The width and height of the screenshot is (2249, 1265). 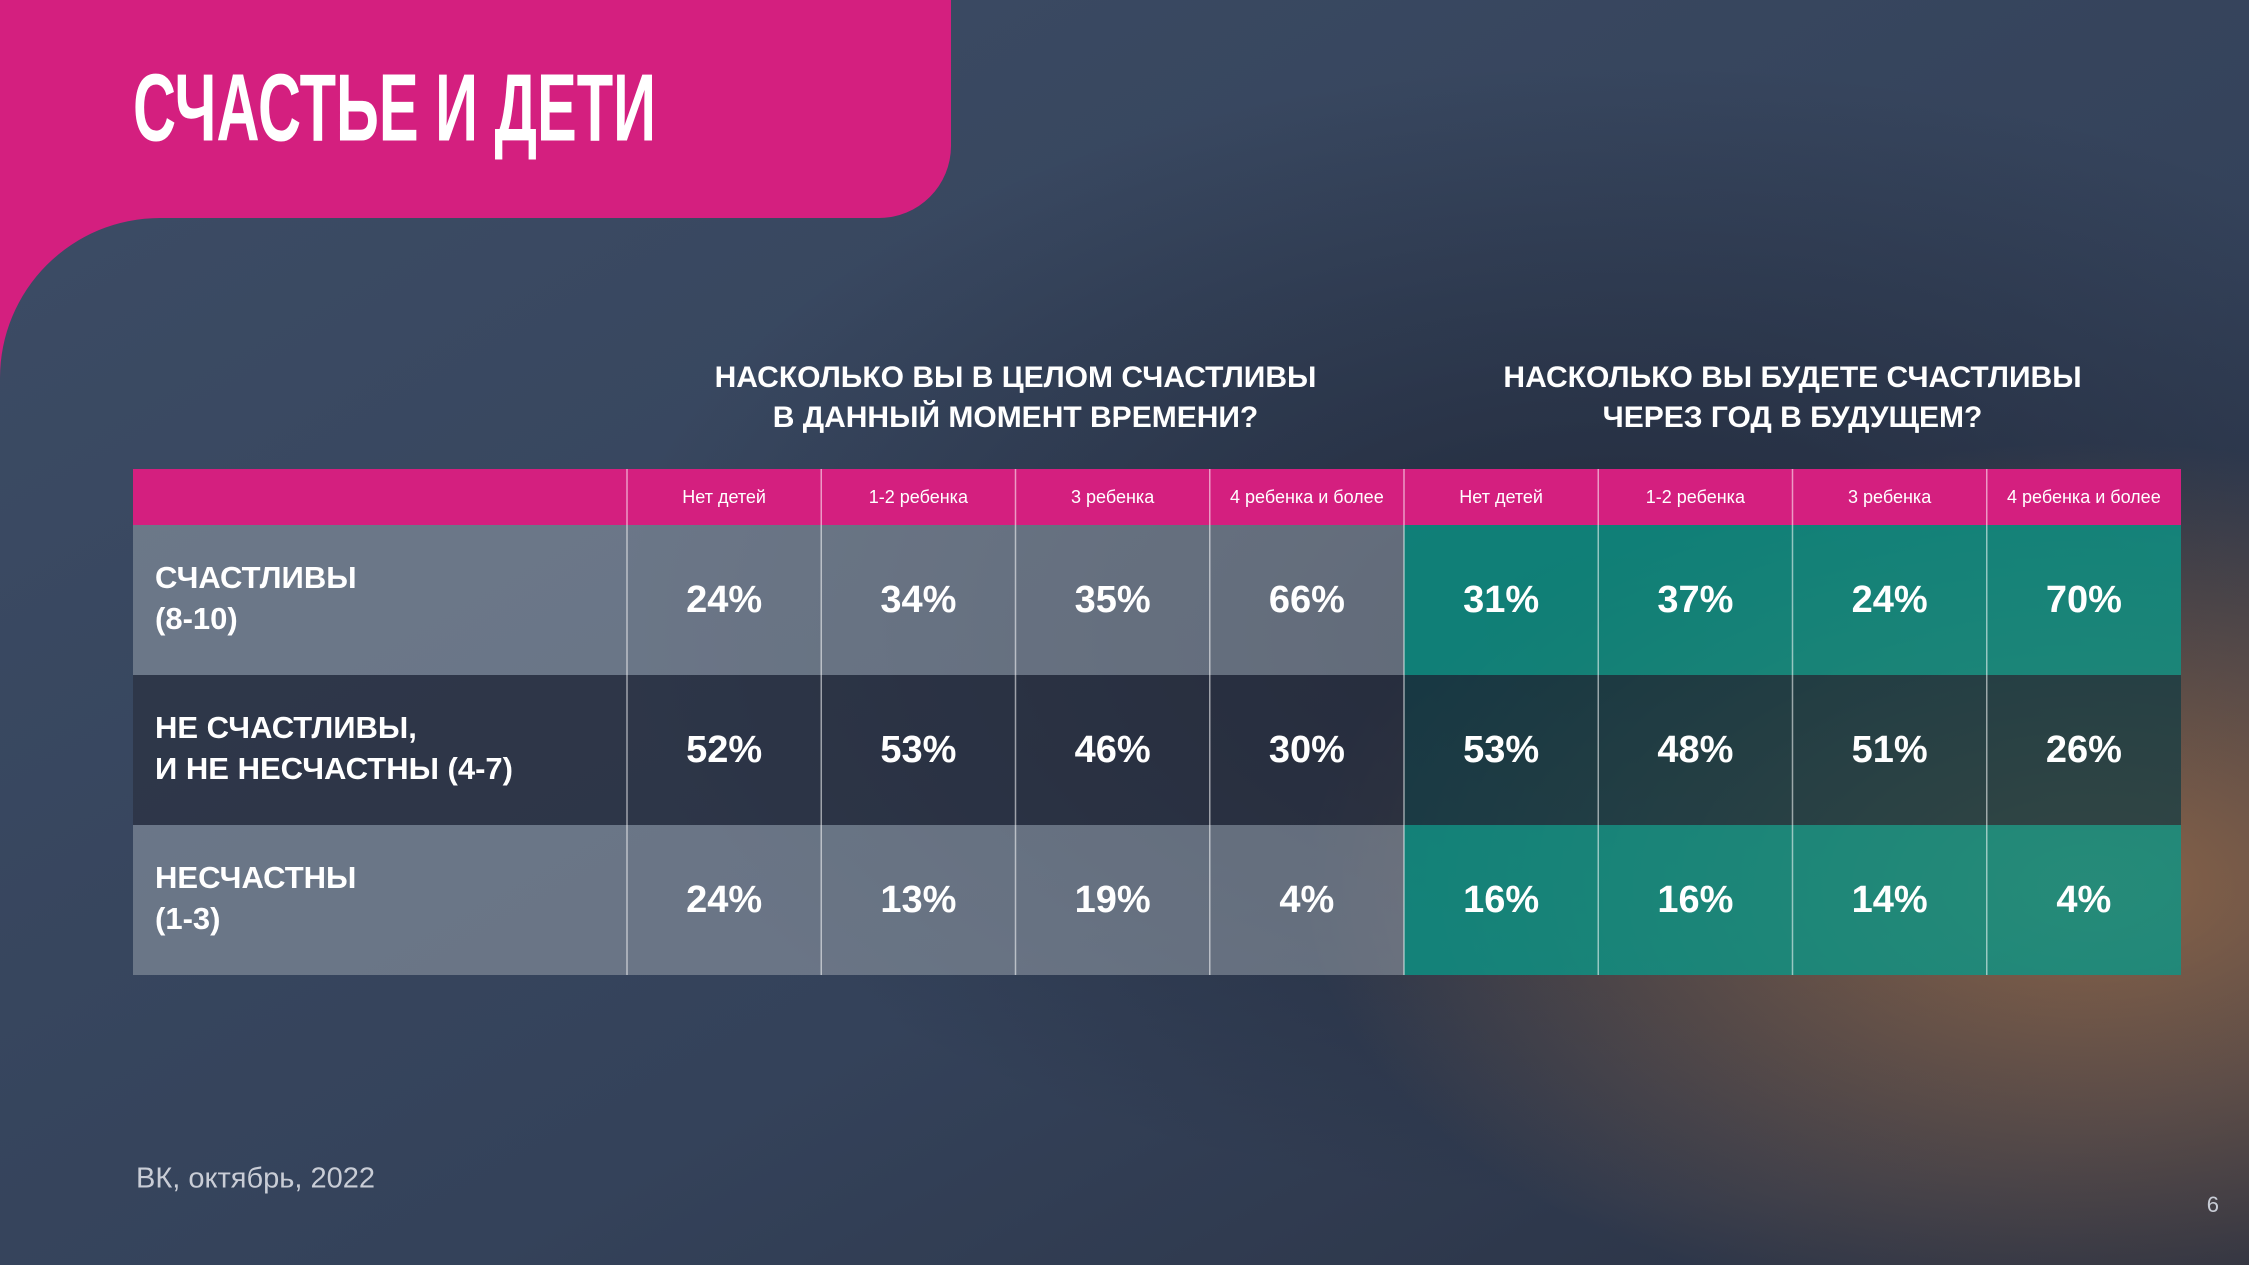 What do you see at coordinates (2084, 600) in the screenshot?
I see `cell-value: 70%` at bounding box center [2084, 600].